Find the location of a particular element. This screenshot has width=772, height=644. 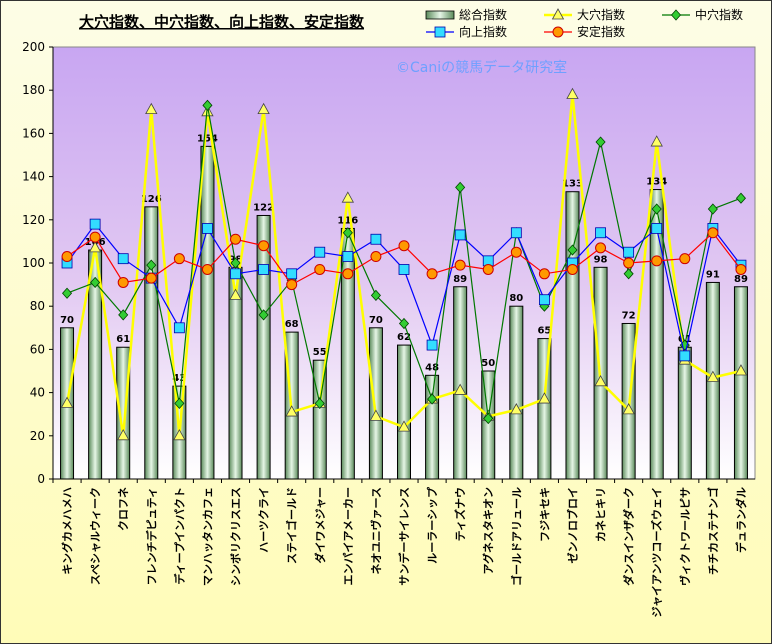

x-tick-label: デュランダル is located at coordinates (741, 520).